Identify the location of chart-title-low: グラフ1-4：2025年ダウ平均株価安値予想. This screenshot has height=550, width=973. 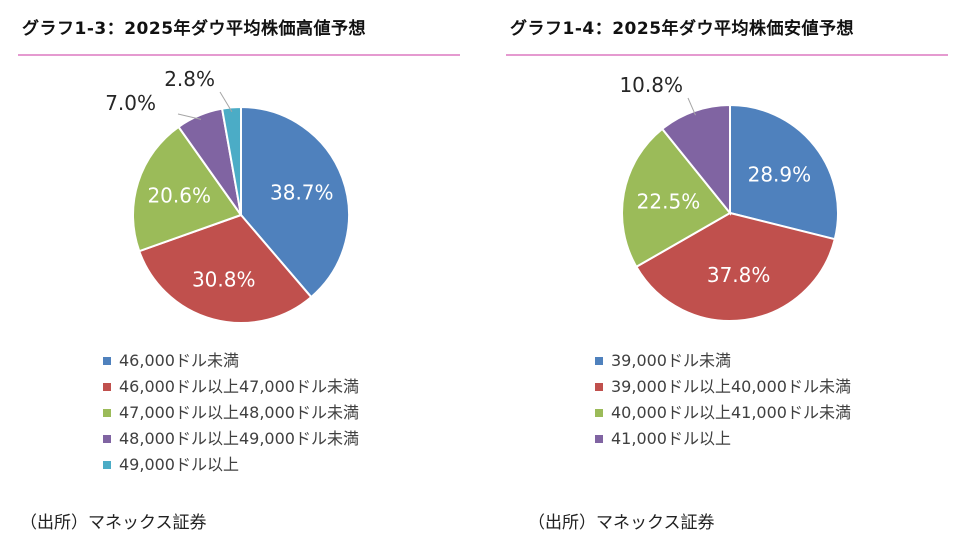
(682, 29).